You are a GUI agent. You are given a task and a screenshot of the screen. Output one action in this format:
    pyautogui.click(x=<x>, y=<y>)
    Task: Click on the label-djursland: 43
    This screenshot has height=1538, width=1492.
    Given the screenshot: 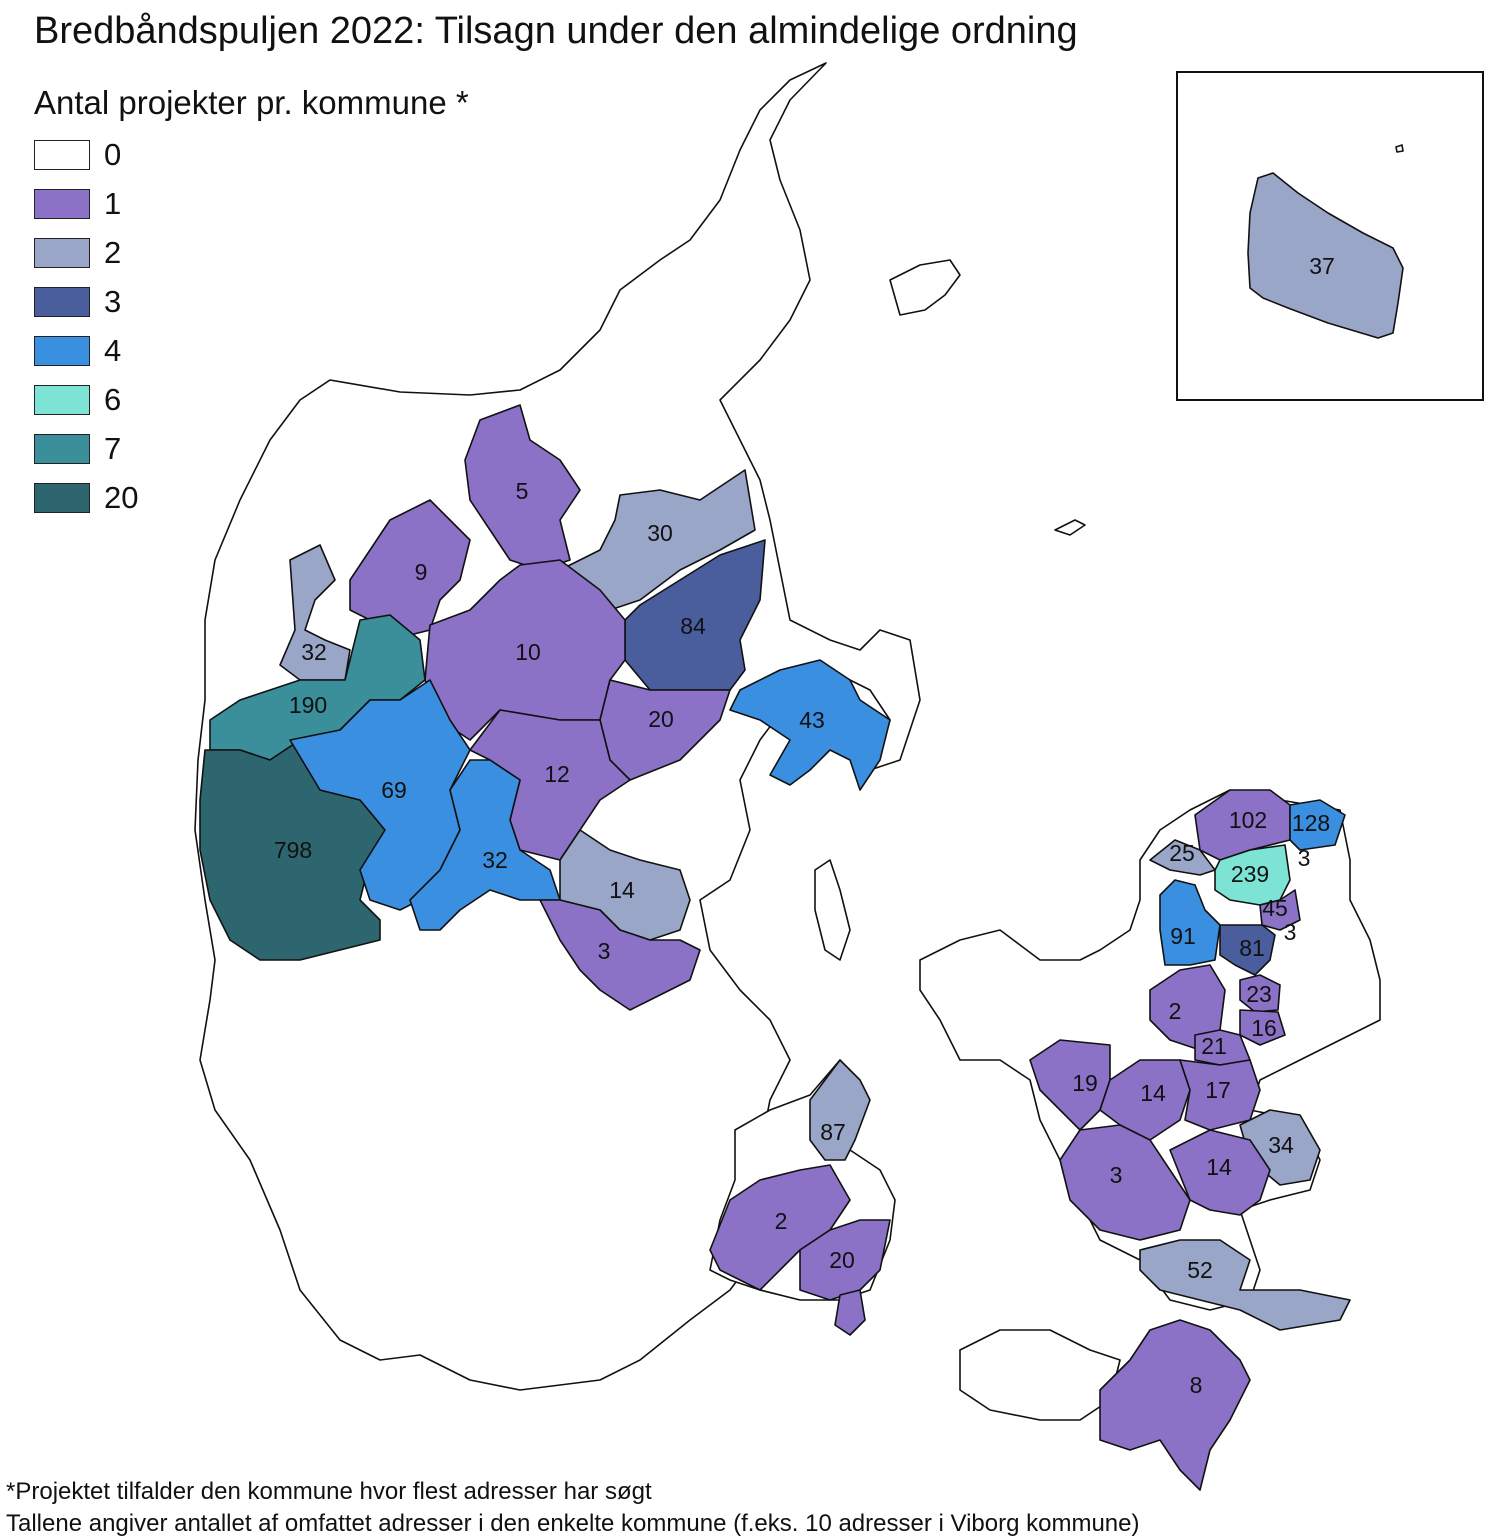 What is the action you would take?
    pyautogui.click(x=812, y=720)
    